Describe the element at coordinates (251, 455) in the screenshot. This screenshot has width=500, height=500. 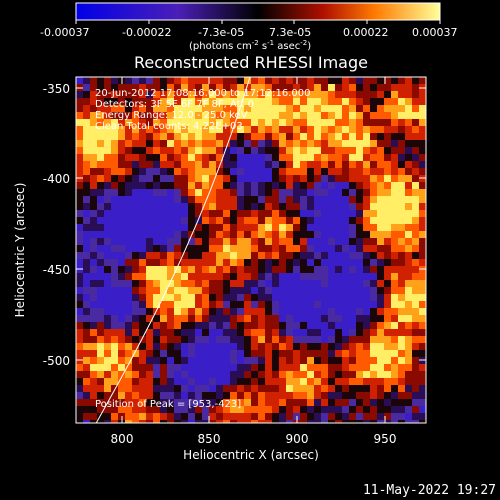
I see `x-axis-label: Heliocentric X (arcsec)` at that location.